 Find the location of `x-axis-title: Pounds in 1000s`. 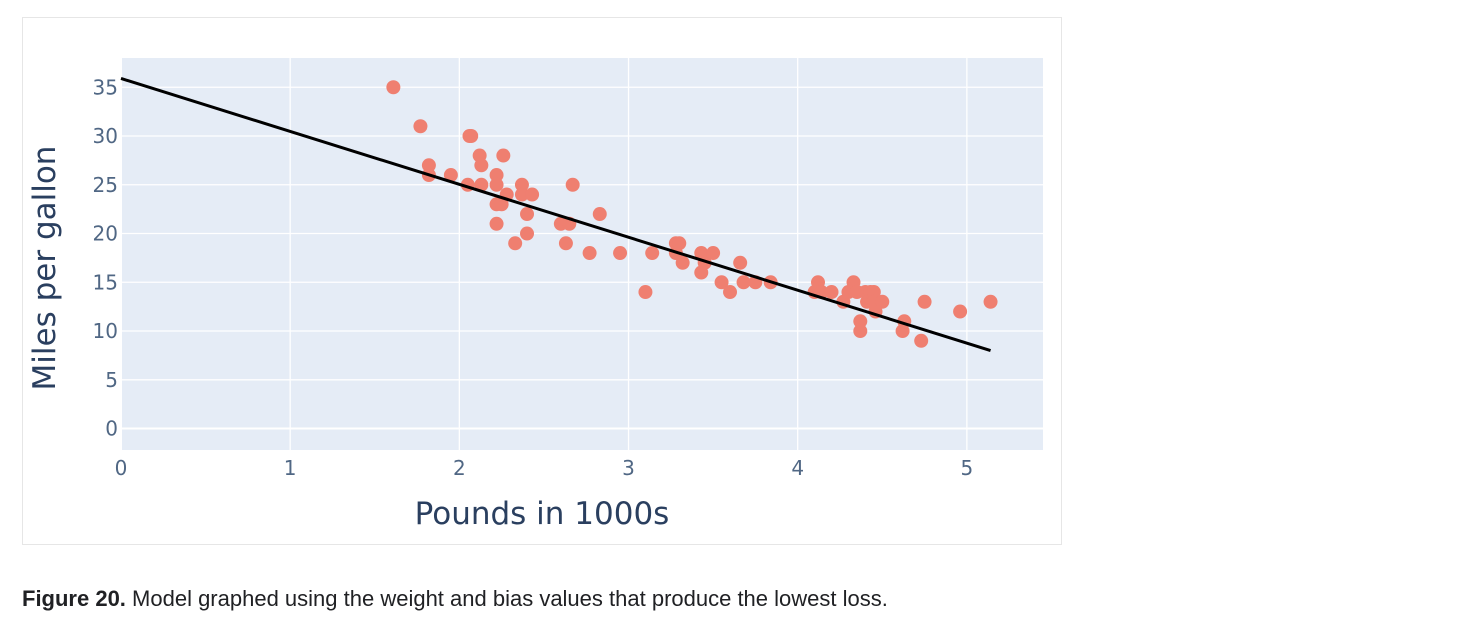

x-axis-title: Pounds in 1000s is located at coordinates (542, 514).